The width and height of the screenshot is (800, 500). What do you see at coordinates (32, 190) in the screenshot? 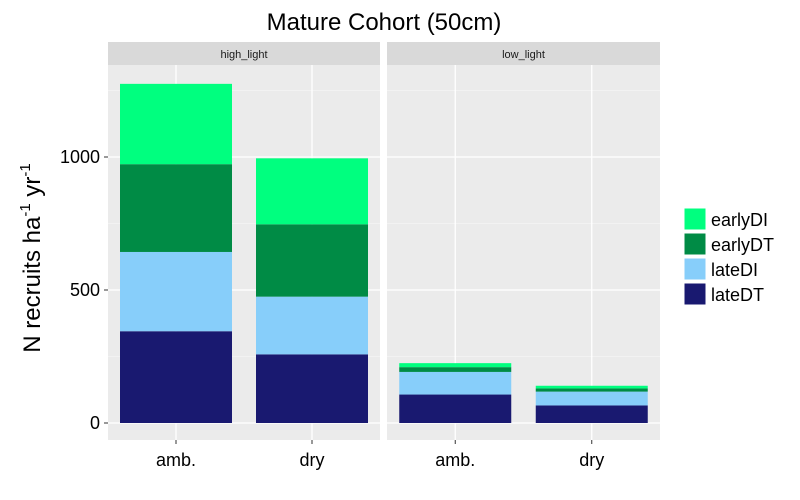
I see `y-axis-label-part: yr` at bounding box center [32, 190].